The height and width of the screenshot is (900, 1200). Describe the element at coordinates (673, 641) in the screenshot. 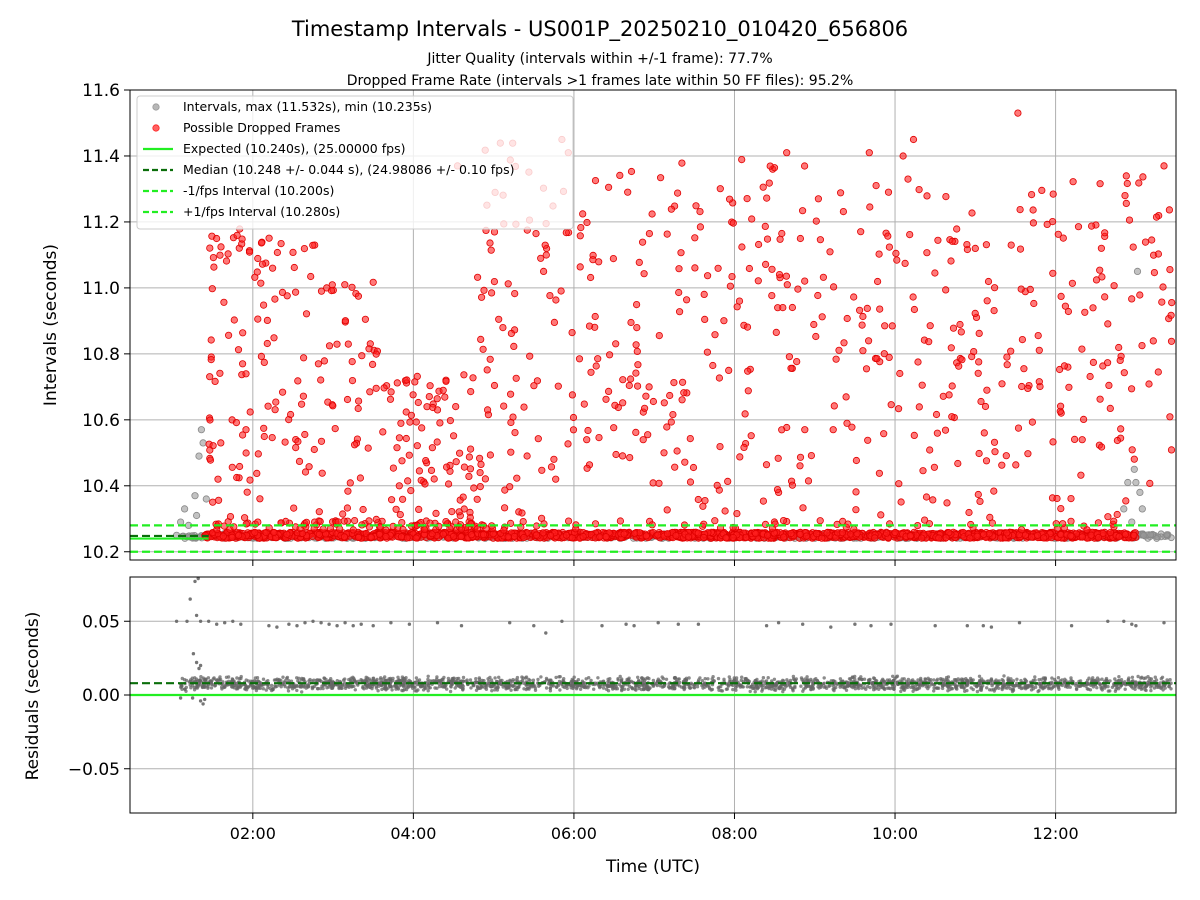

I see `residuals-data` at that location.